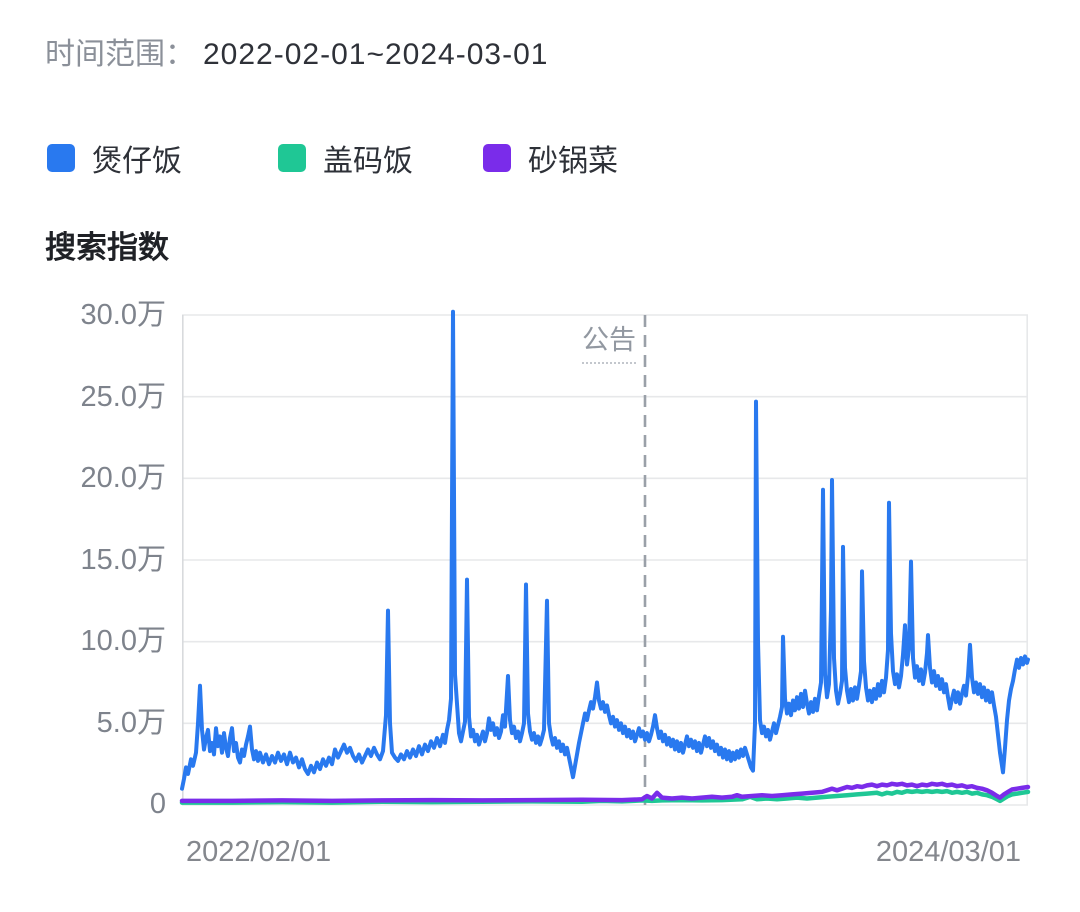  I want to click on y-axis-tick: 0, so click(157, 804).